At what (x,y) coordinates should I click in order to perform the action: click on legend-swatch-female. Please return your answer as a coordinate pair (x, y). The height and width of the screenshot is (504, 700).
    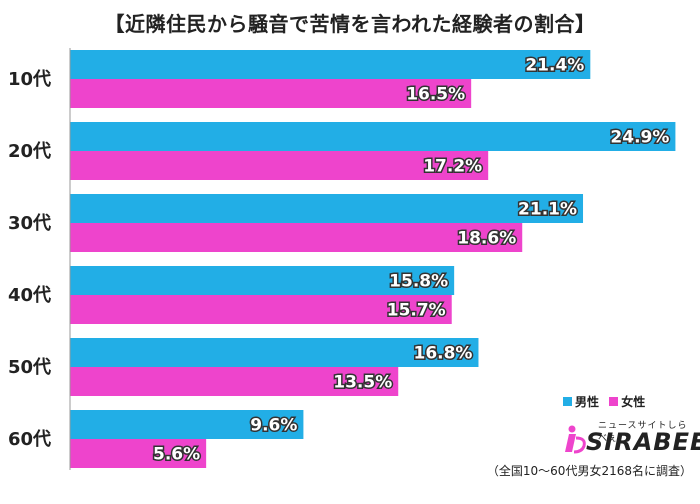
    Looking at the image, I should click on (614, 401).